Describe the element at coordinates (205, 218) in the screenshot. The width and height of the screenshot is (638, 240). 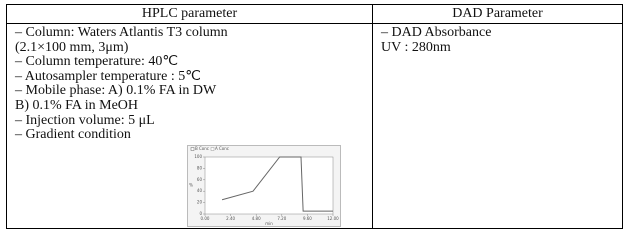
I see `x-tick-label: 0.00` at that location.